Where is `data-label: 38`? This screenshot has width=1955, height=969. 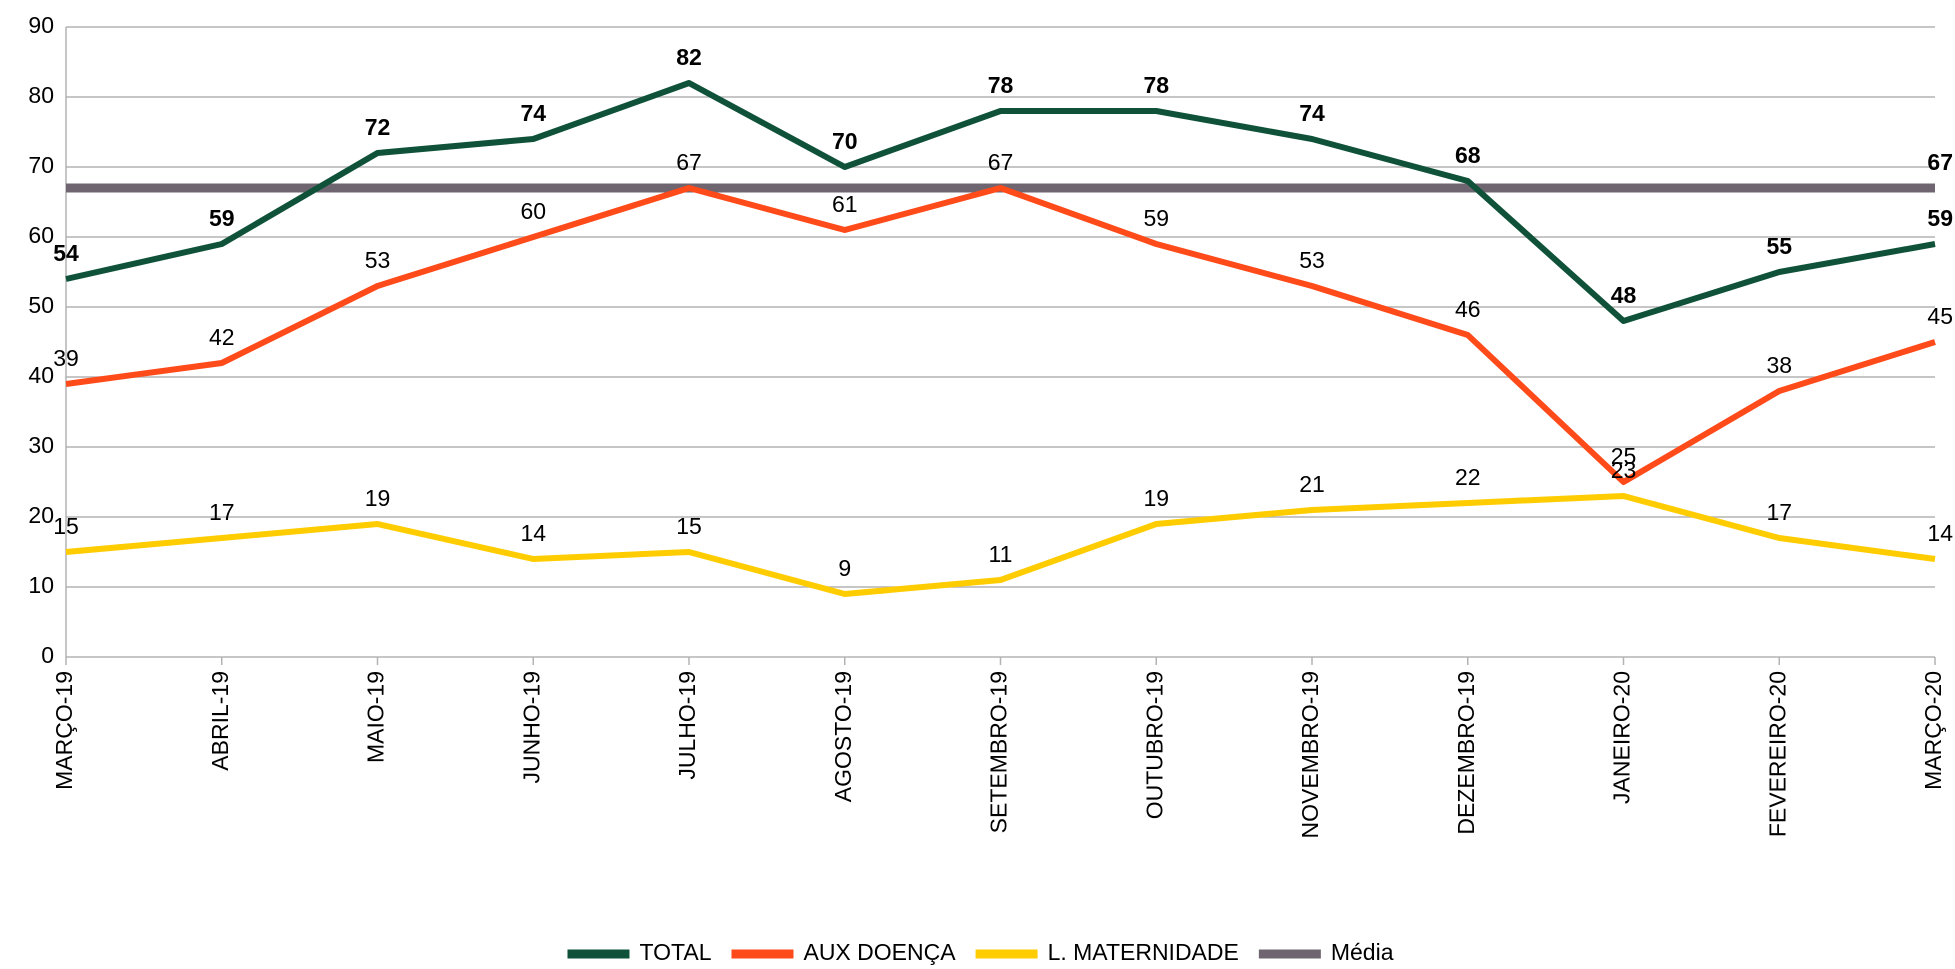 data-label: 38 is located at coordinates (1779, 365).